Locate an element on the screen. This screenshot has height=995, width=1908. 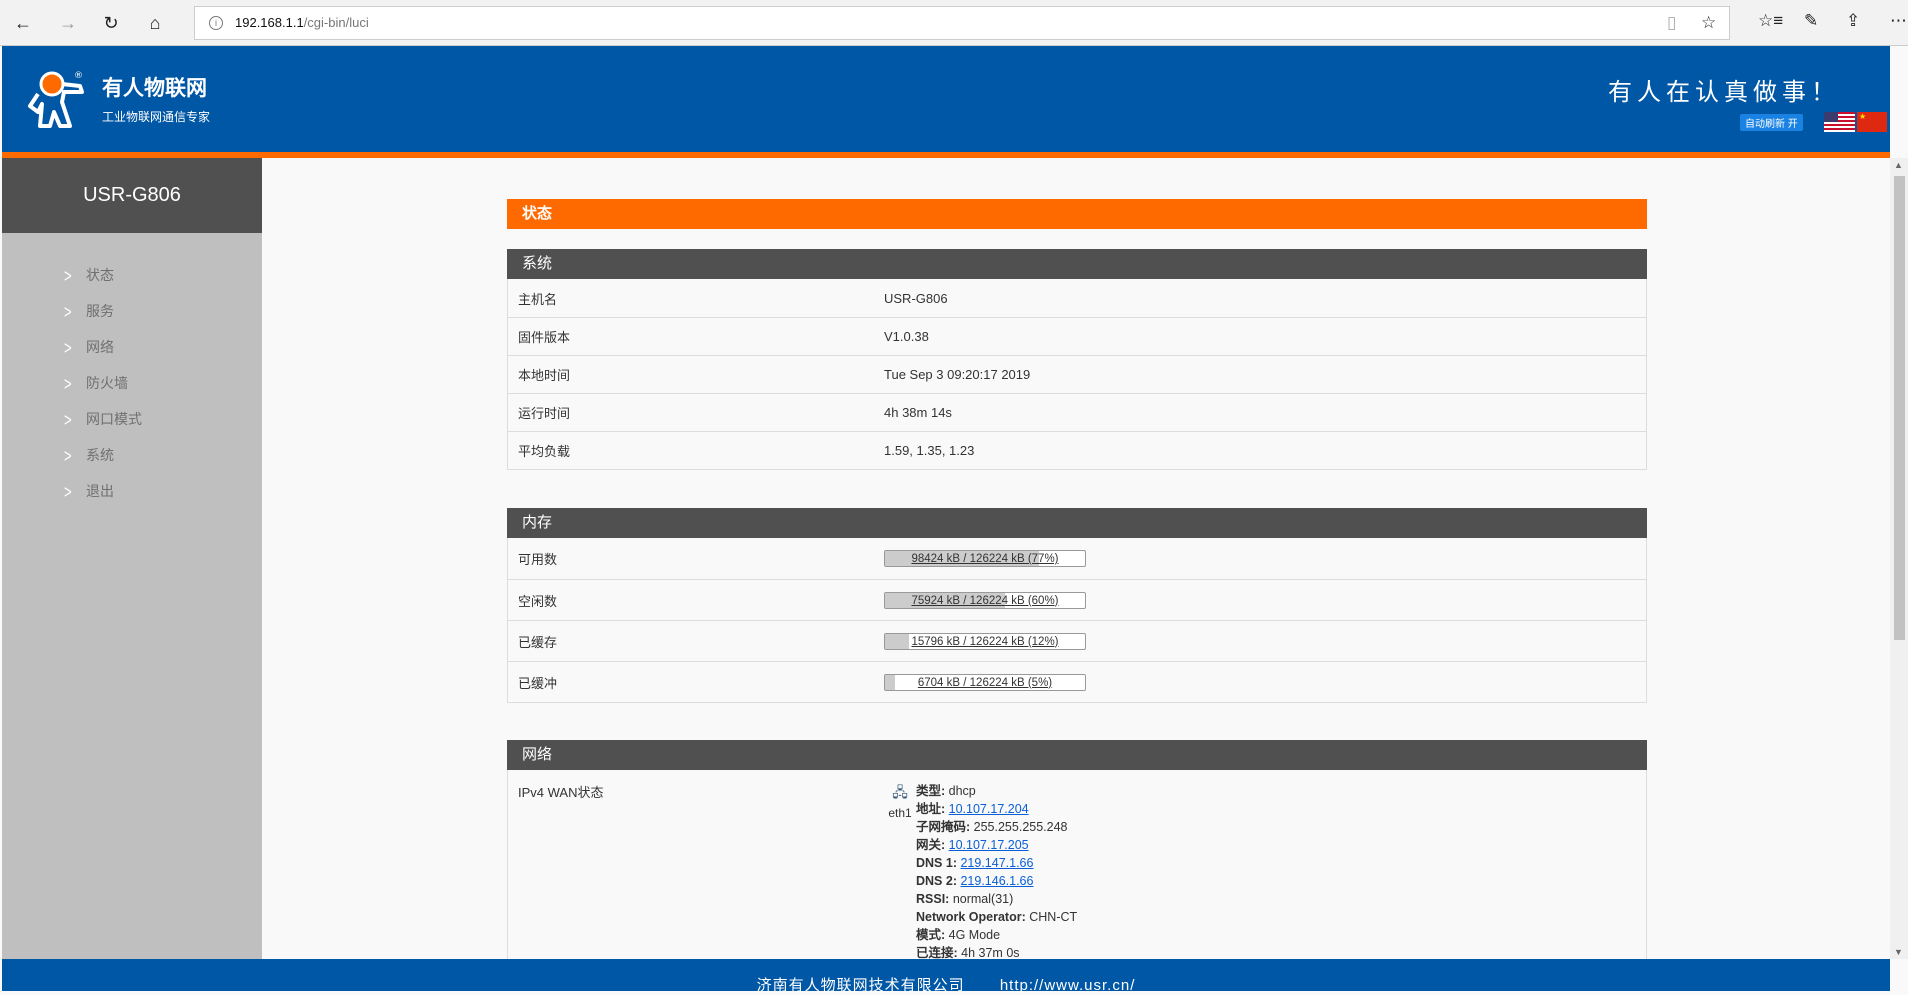
progress-text: 75924 kB / 126224 kB (60%) is located at coordinates (985, 600).